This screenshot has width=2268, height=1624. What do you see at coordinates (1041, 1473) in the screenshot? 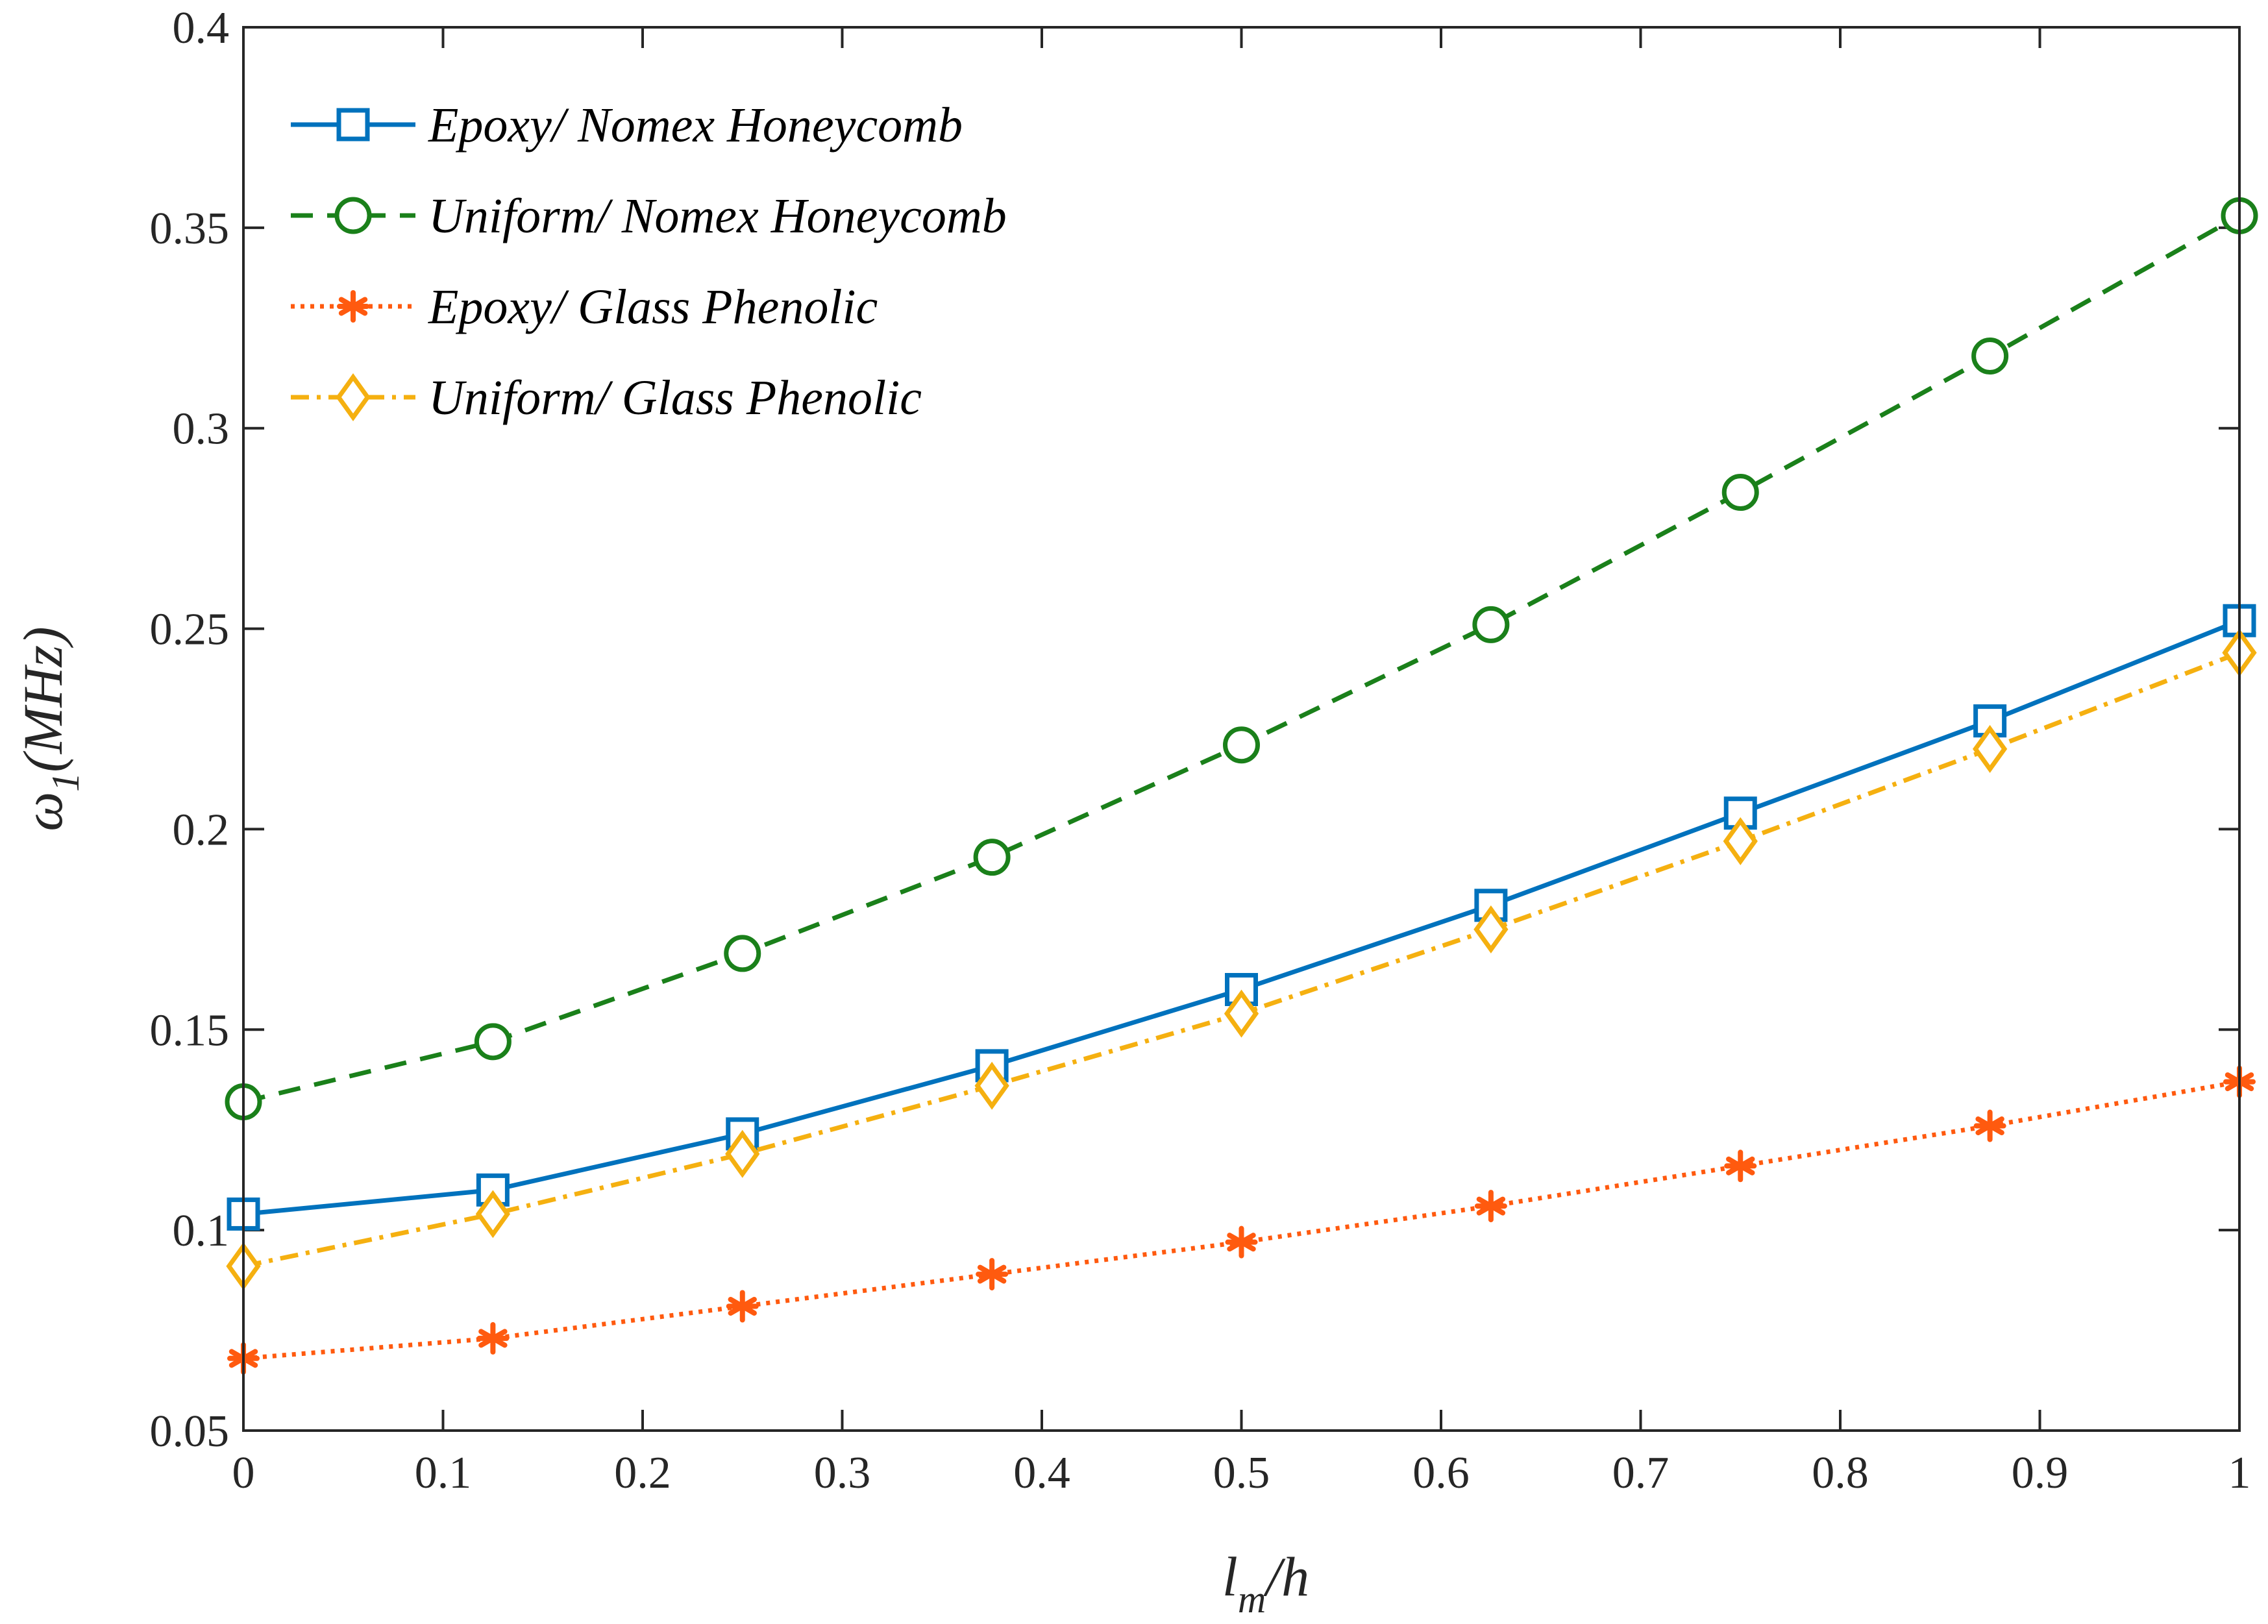
I see `x-tick-label: 0.4` at bounding box center [1041, 1473].